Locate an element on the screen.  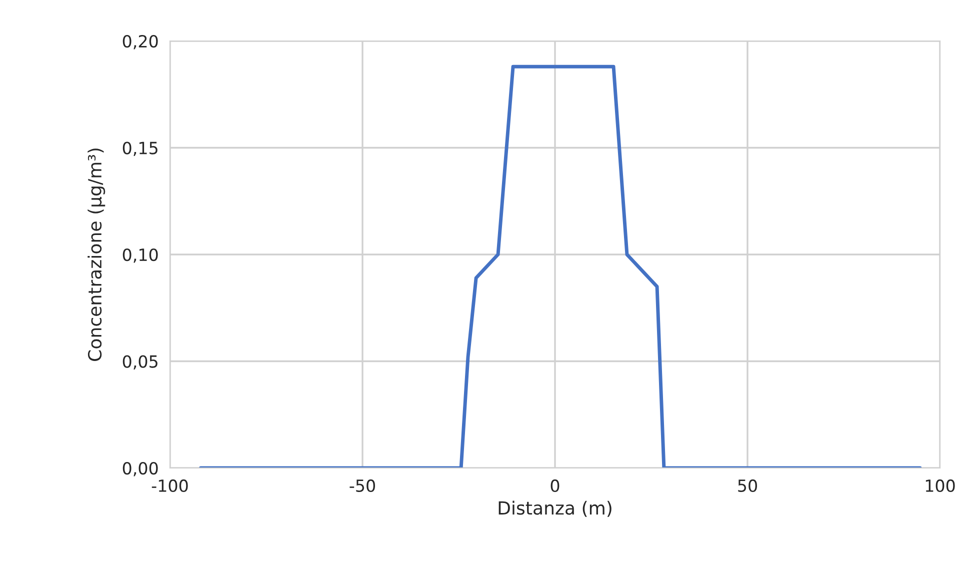
x-axis-title: Distanza (m) is located at coordinates (555, 508).